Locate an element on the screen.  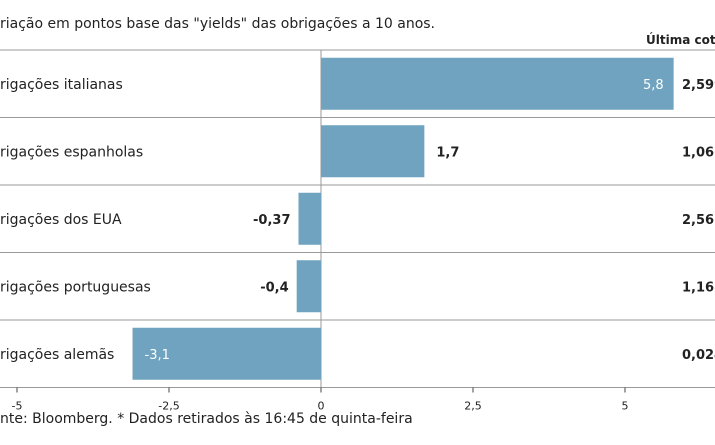
category-label: rigações italianas is located at coordinates (61, 85).